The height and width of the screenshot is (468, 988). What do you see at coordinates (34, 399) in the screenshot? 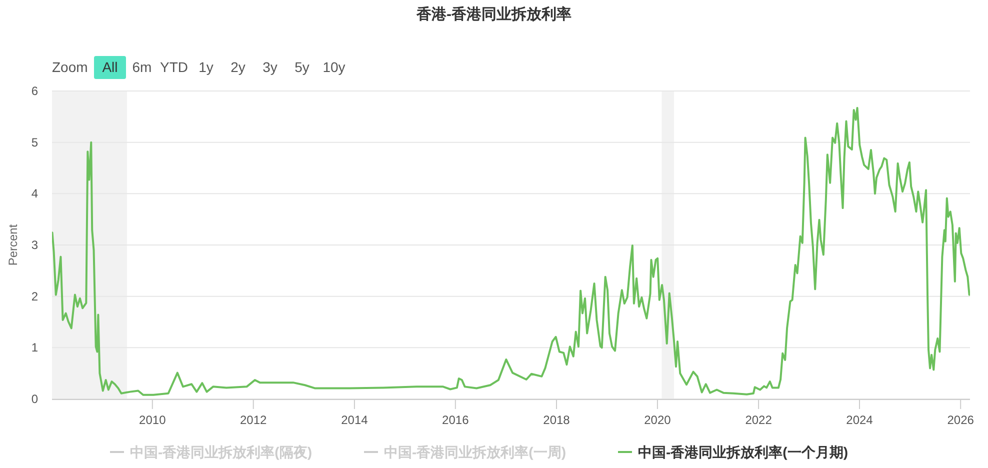
I see `y-tick-label: 0` at bounding box center [34, 399].